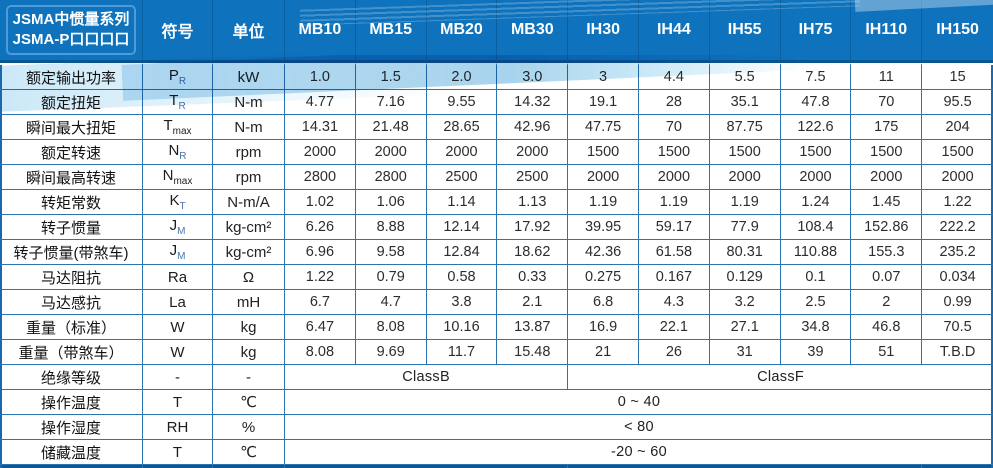 This screenshot has height=468, width=993. What do you see at coordinates (71, 427) in the screenshot?
I see `param-label: 操作湿度` at bounding box center [71, 427].